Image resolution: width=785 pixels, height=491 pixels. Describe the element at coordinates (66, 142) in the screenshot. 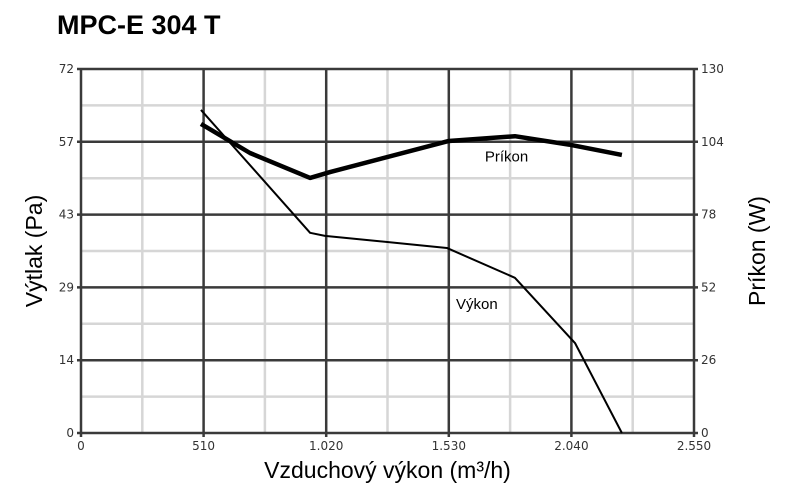

I see `y-tick-label: 57` at that location.